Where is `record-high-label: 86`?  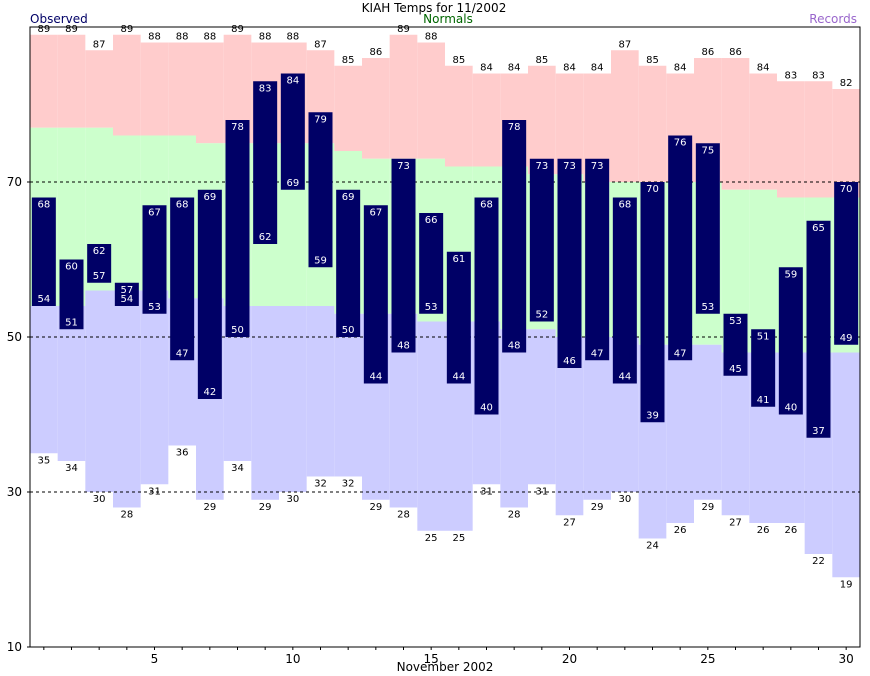 record-high-label: 86 is located at coordinates (707, 52).